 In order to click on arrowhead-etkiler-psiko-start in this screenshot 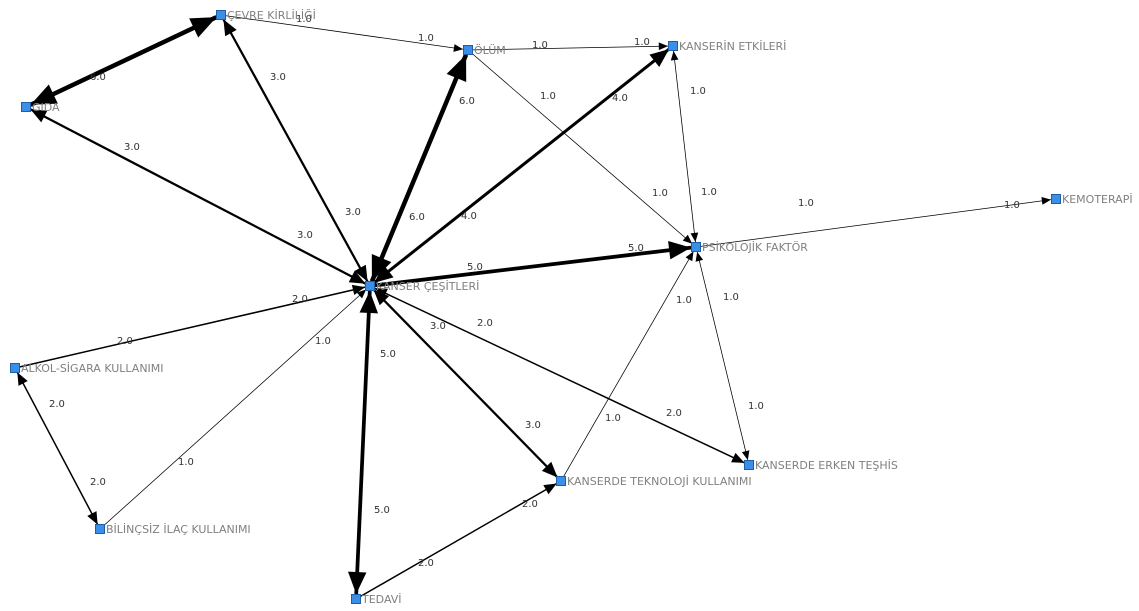, I will do `click(674, 55)`.